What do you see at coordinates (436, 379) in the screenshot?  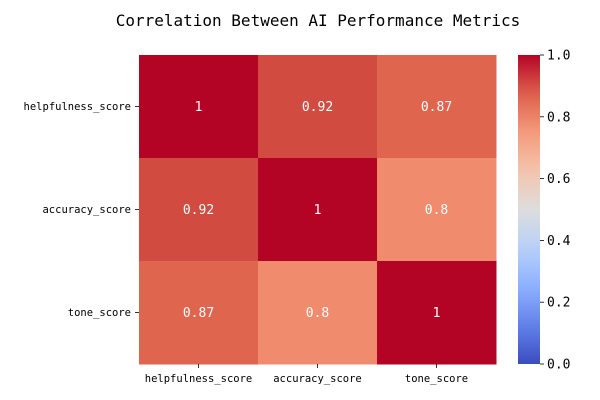 I see `x-tick-label: tone_score` at bounding box center [436, 379].